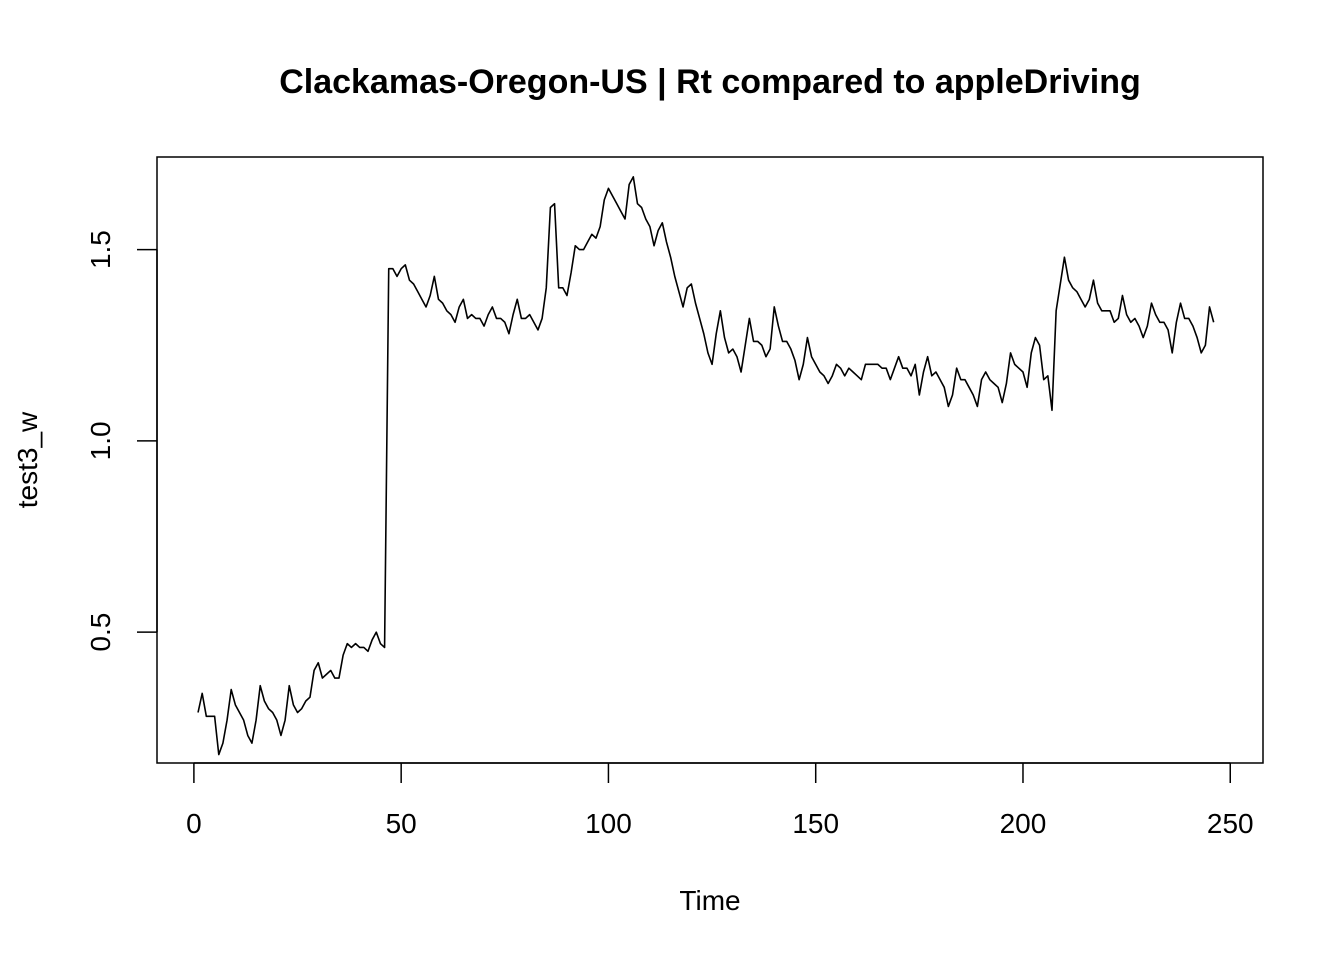 The height and width of the screenshot is (960, 1344). I want to click on x-tick-label: 100, so click(608, 823).